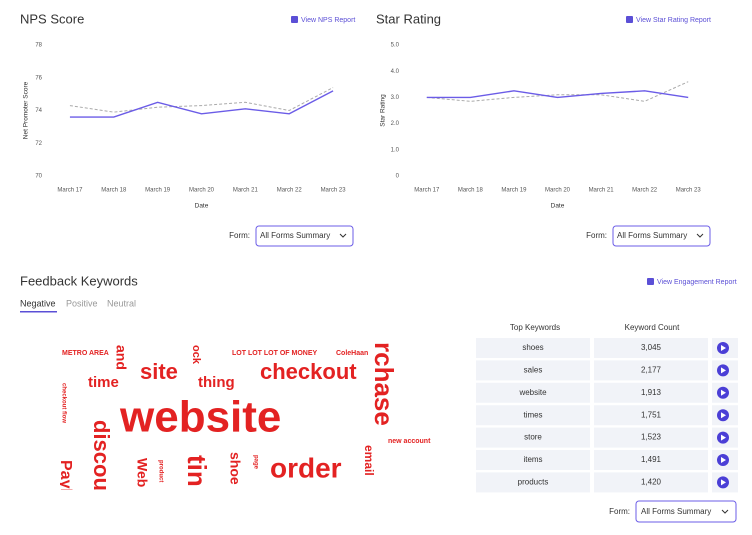 This screenshot has width=752, height=535. Describe the element at coordinates (651, 482) in the screenshot. I see `keyword-count: 1,420` at that location.